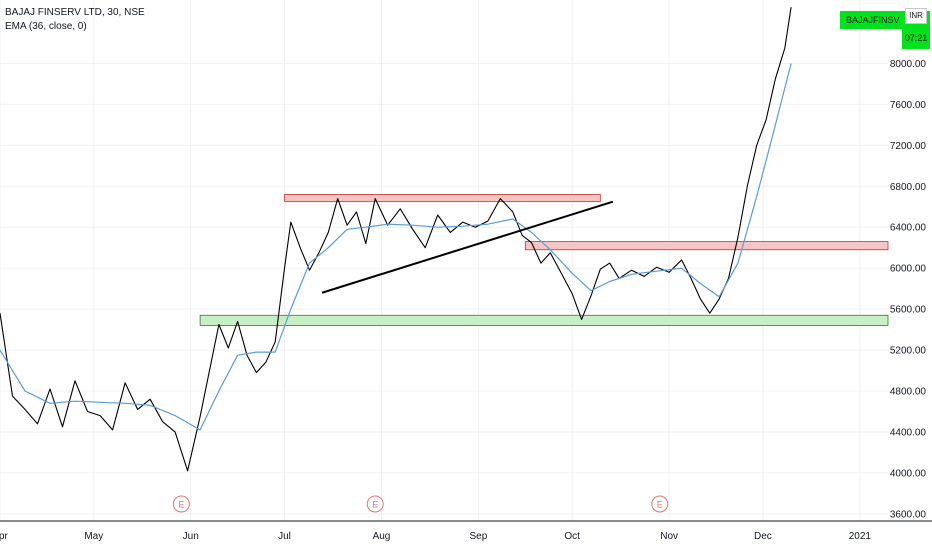 This screenshot has width=932, height=550. I want to click on x-tick-label: May, so click(93, 536).